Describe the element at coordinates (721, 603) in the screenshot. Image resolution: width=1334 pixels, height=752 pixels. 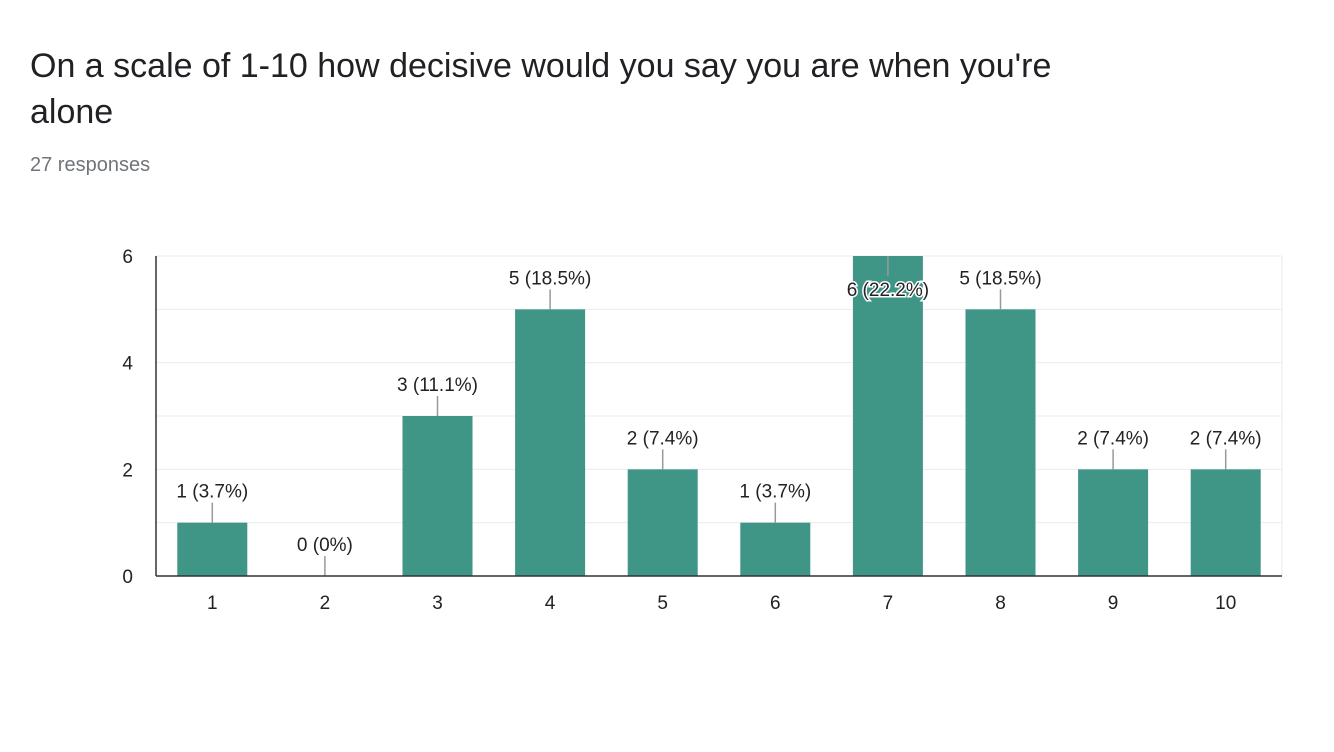
I see `x-tick-labels: 1 2 3 4 5 6 7 8 9 10` at that location.